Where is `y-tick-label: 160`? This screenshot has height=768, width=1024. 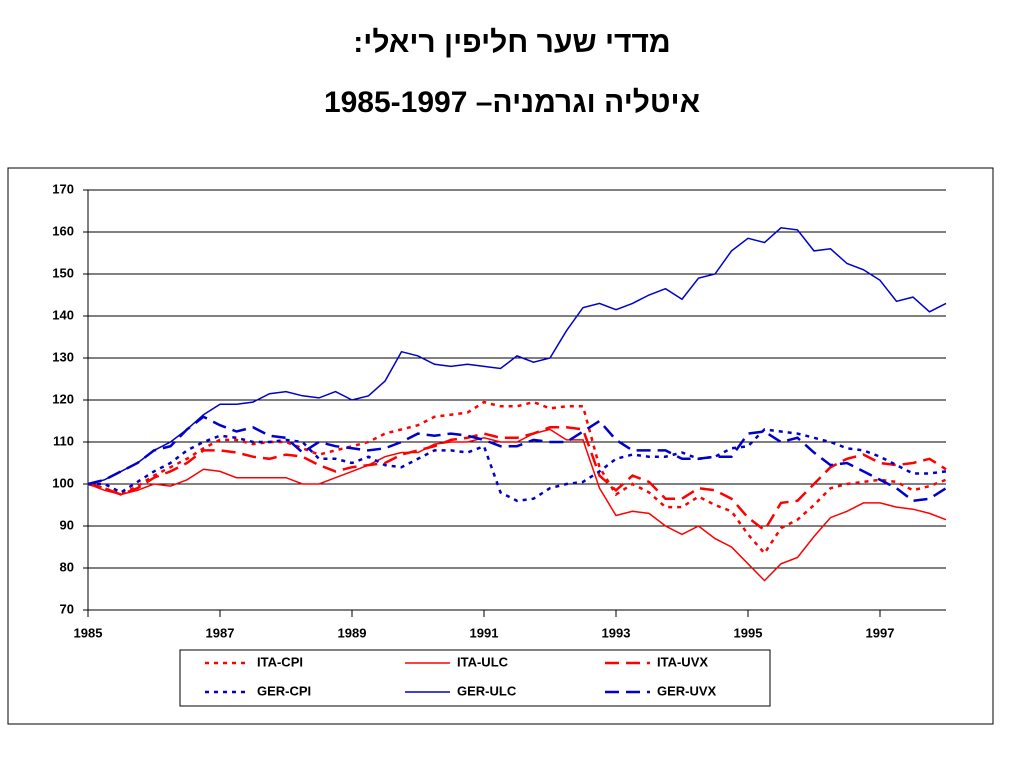 y-tick-label: 160 is located at coordinates (63, 230).